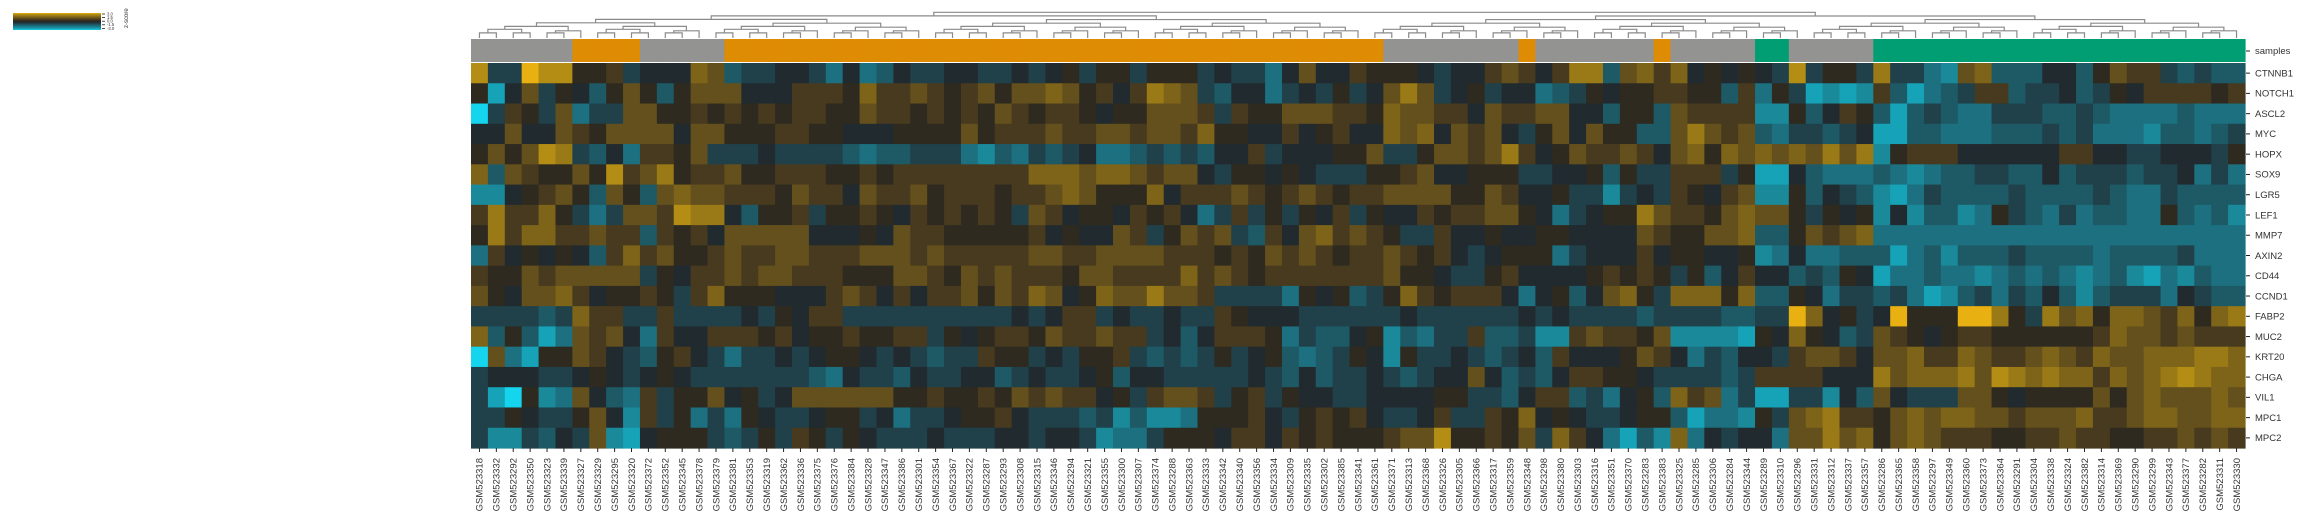 This screenshot has width=2297, height=514. What do you see at coordinates (851, 484) in the screenshot?
I see `sample-label: GSM523384` at bounding box center [851, 484].